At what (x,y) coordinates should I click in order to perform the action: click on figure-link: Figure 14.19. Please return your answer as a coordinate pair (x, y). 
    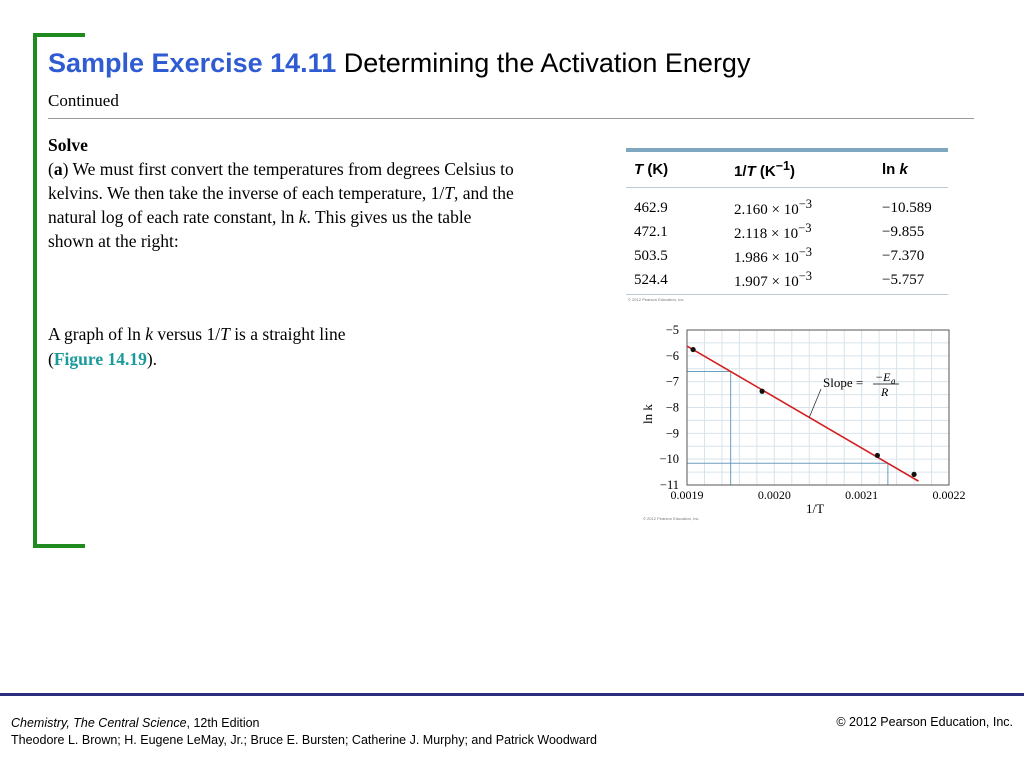
    Looking at the image, I should click on (100, 359).